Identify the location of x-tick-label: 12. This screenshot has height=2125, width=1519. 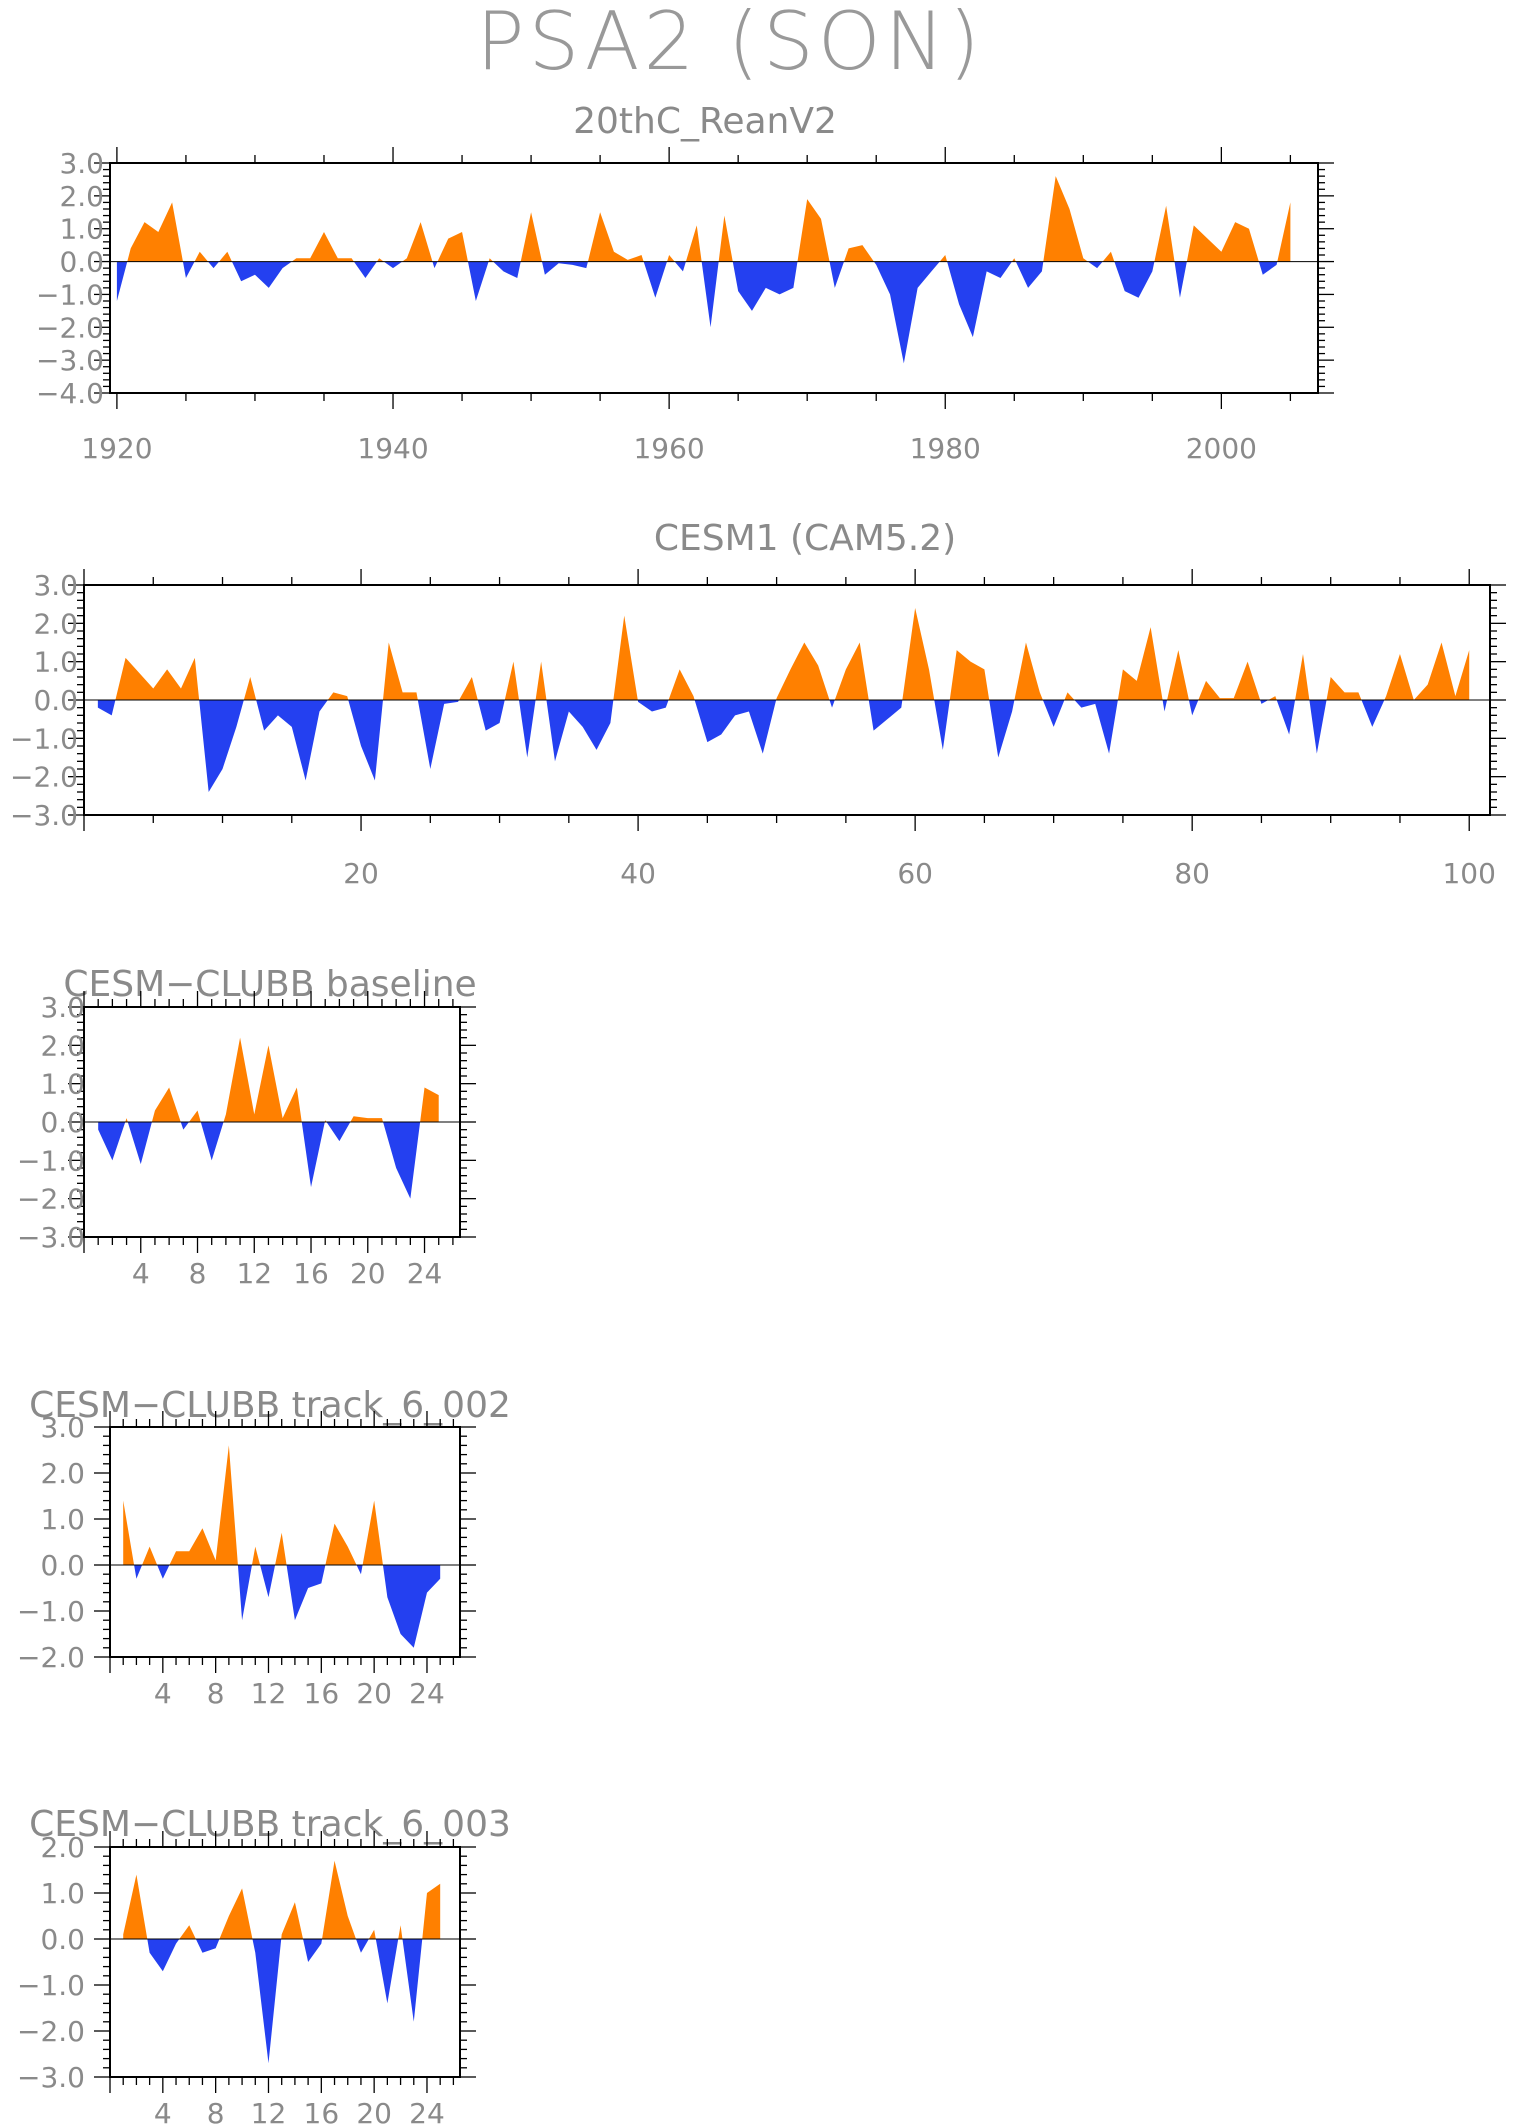
(254, 1273).